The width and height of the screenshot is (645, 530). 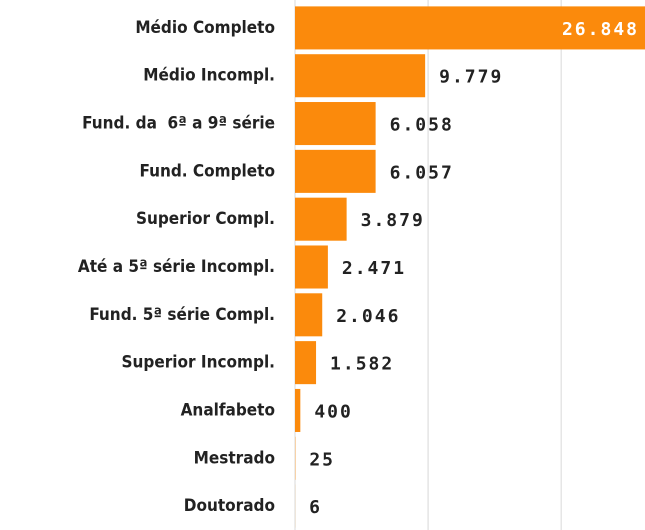 I want to click on category-label: Fund. da 6ª a 9ª série, so click(x=178, y=124).